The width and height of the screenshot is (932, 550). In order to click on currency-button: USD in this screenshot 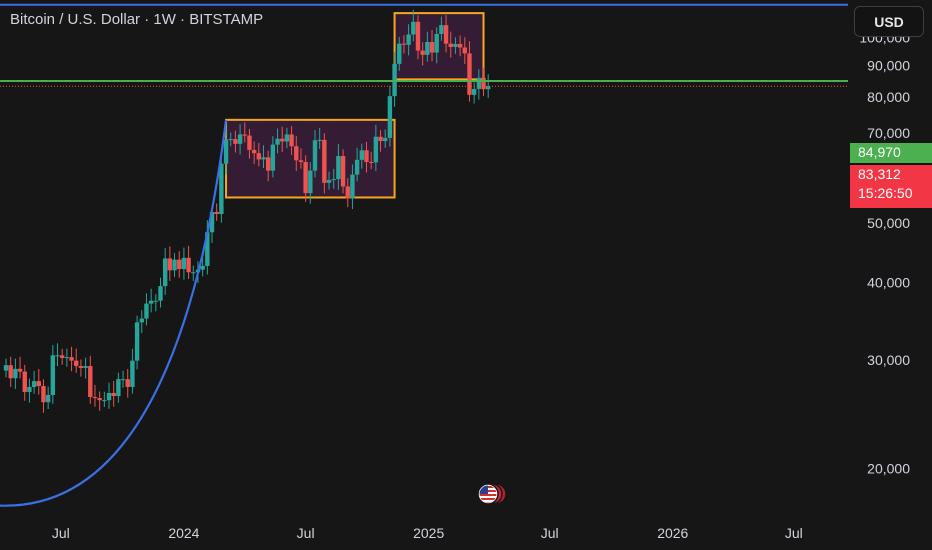, I will do `click(889, 21)`.